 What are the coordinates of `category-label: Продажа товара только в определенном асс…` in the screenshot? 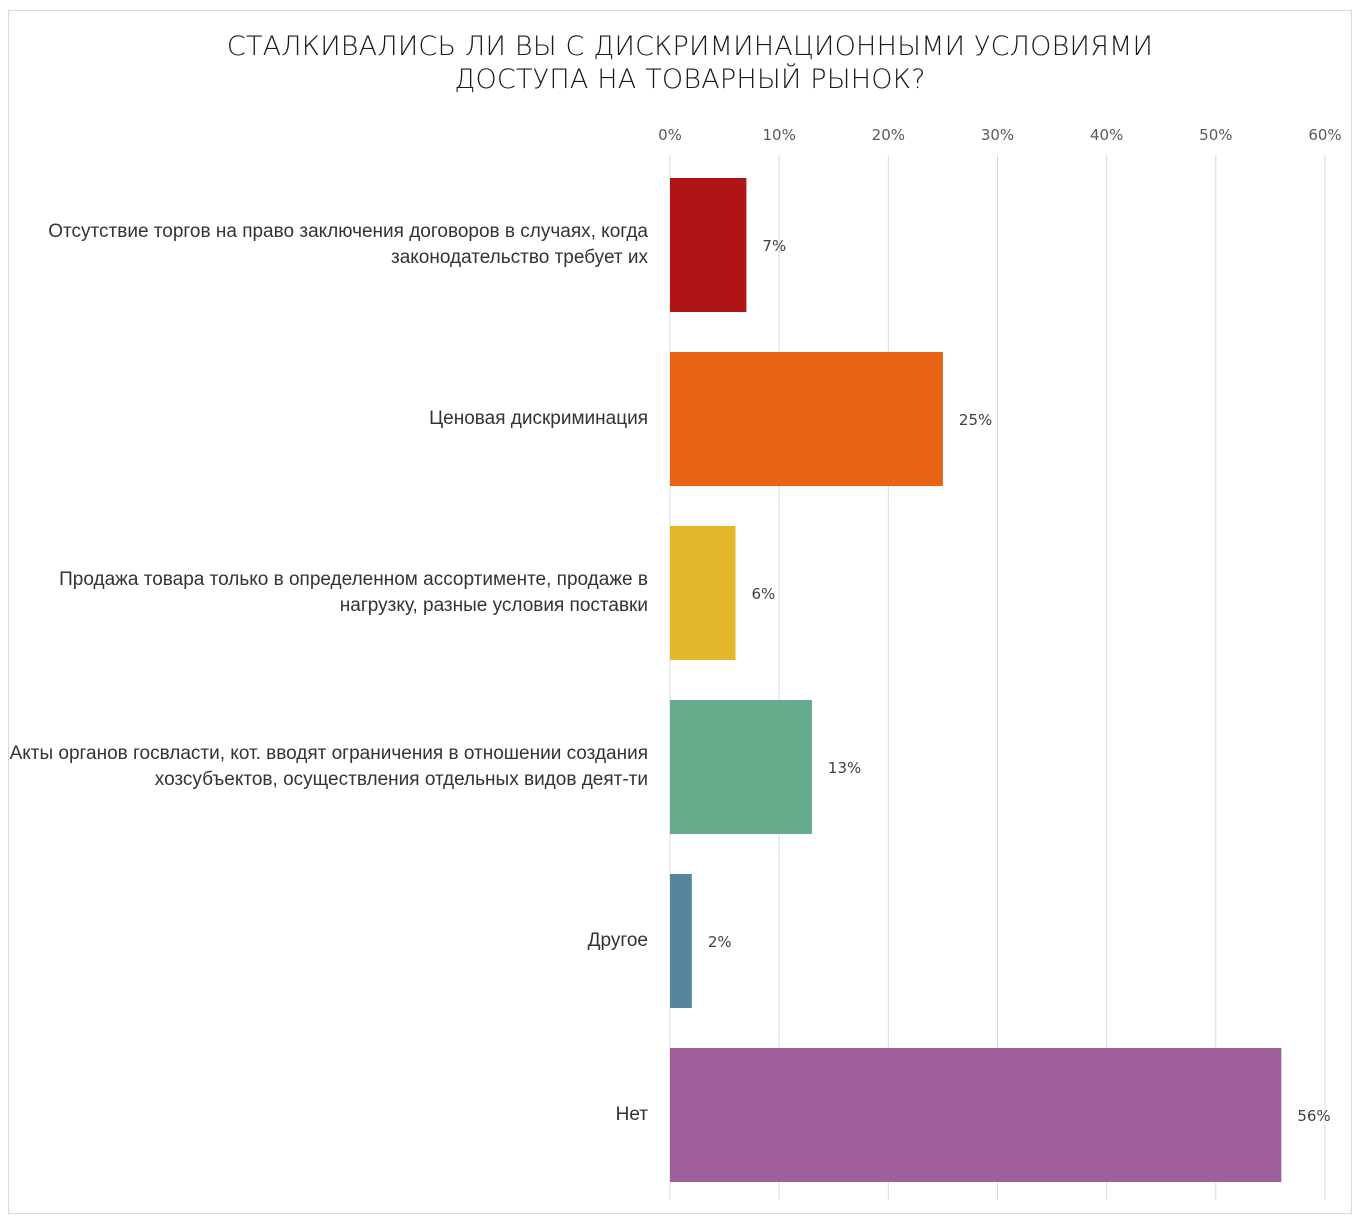 It's located at (353, 592).